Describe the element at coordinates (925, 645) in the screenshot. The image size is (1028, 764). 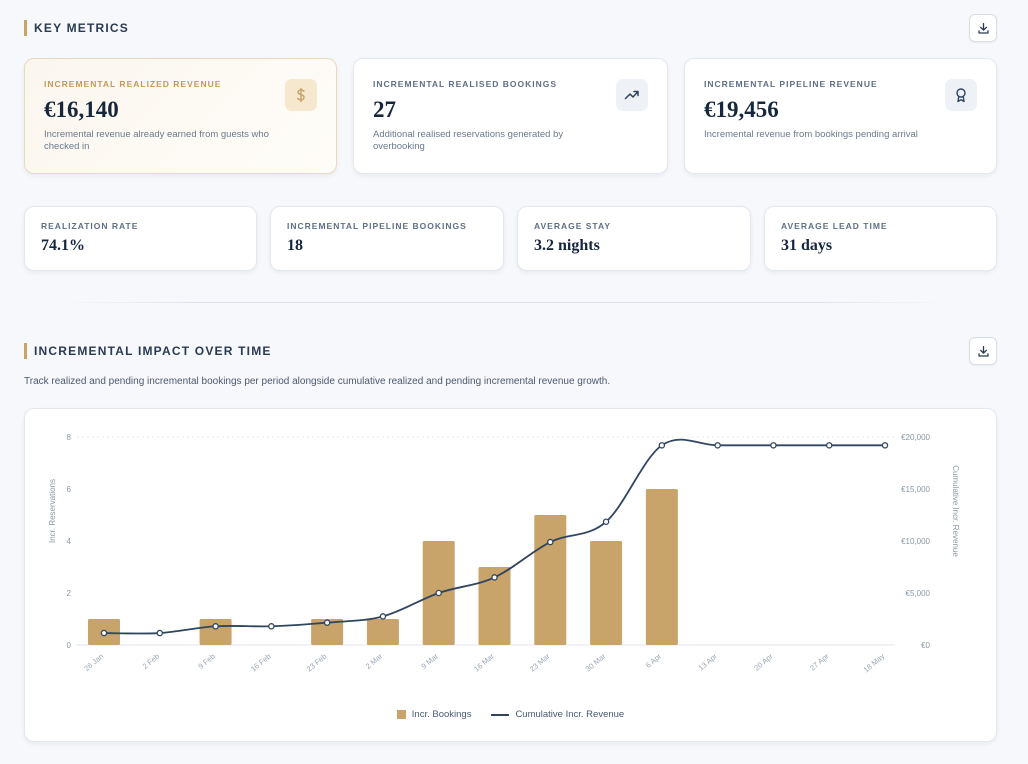
I see `y2-tick-label: €0` at that location.